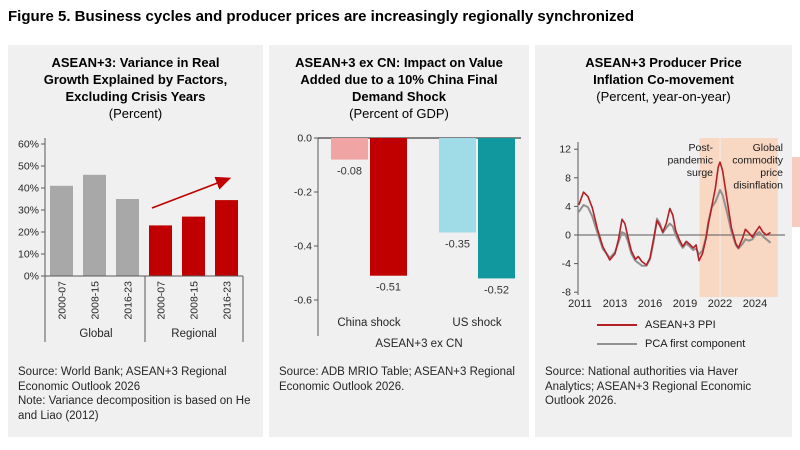 This screenshot has height=450, width=800. Describe the element at coordinates (650, 304) in the screenshot. I see `x-tick-label: 2016` at that location.